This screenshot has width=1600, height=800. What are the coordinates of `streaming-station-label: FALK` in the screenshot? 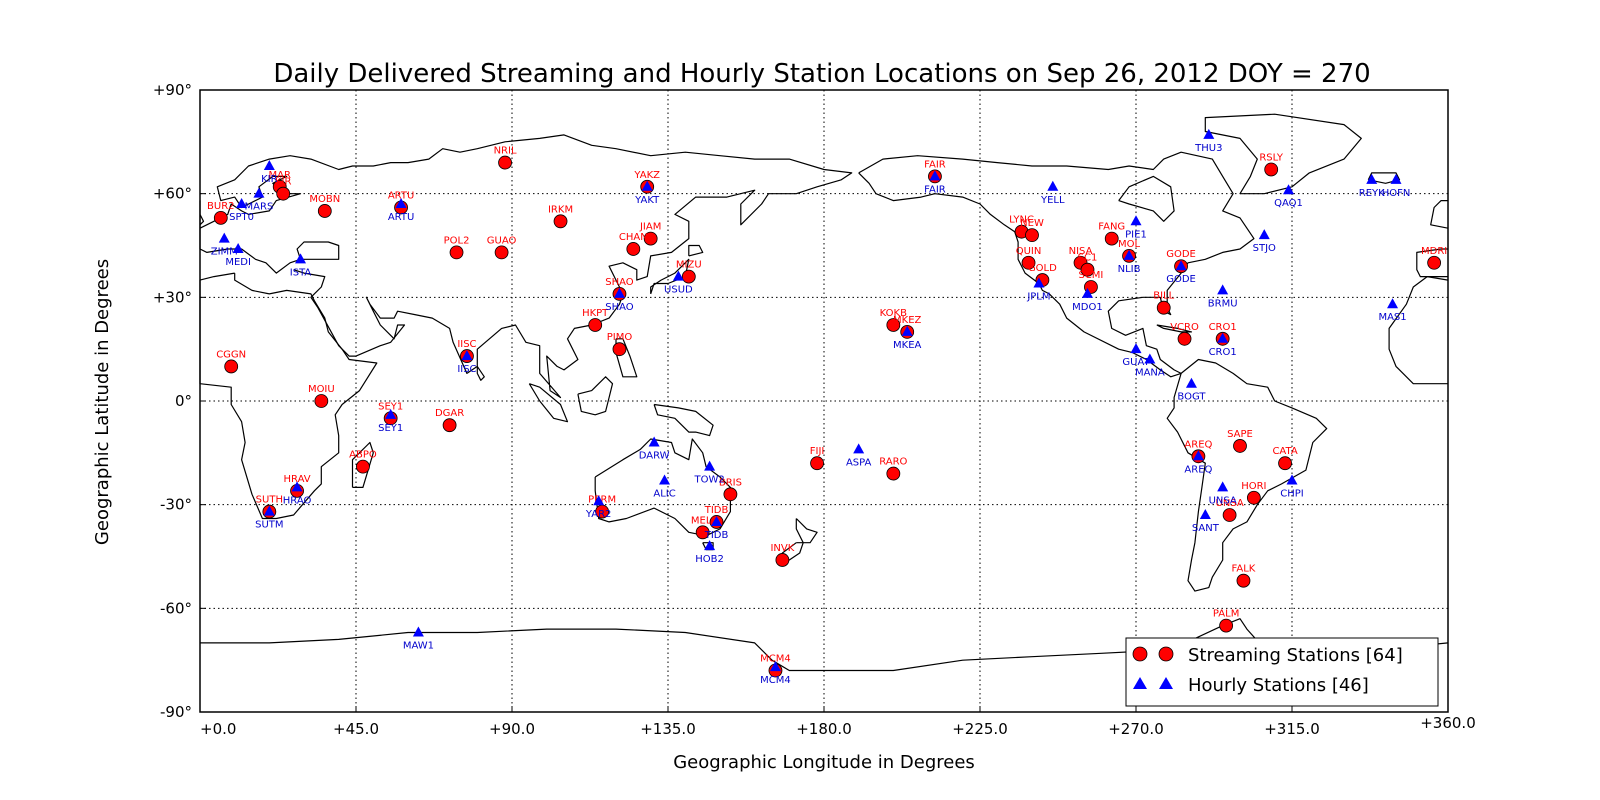 It's located at (1244, 569).